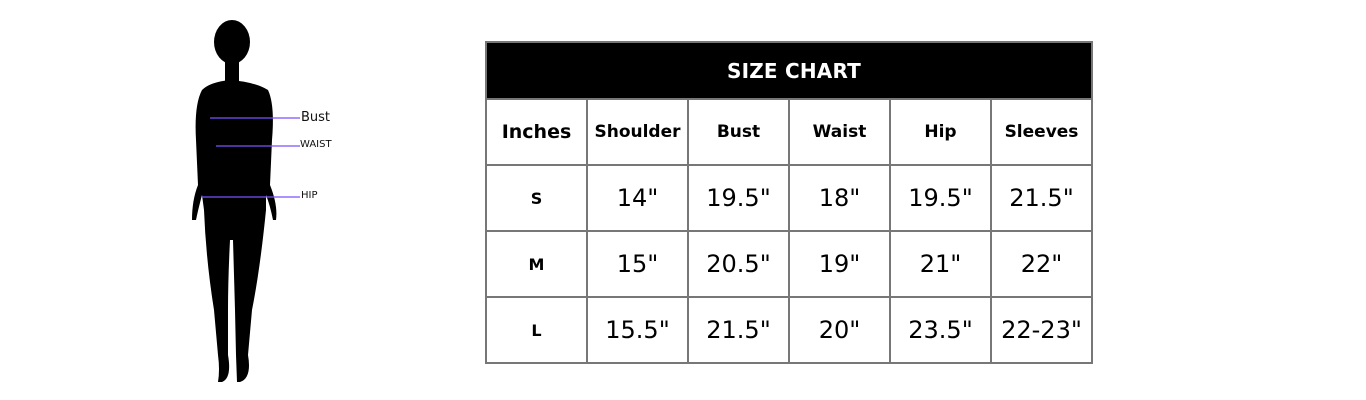  Describe the element at coordinates (1041, 264) in the screenshot. I see `value-cell: 22"` at that location.